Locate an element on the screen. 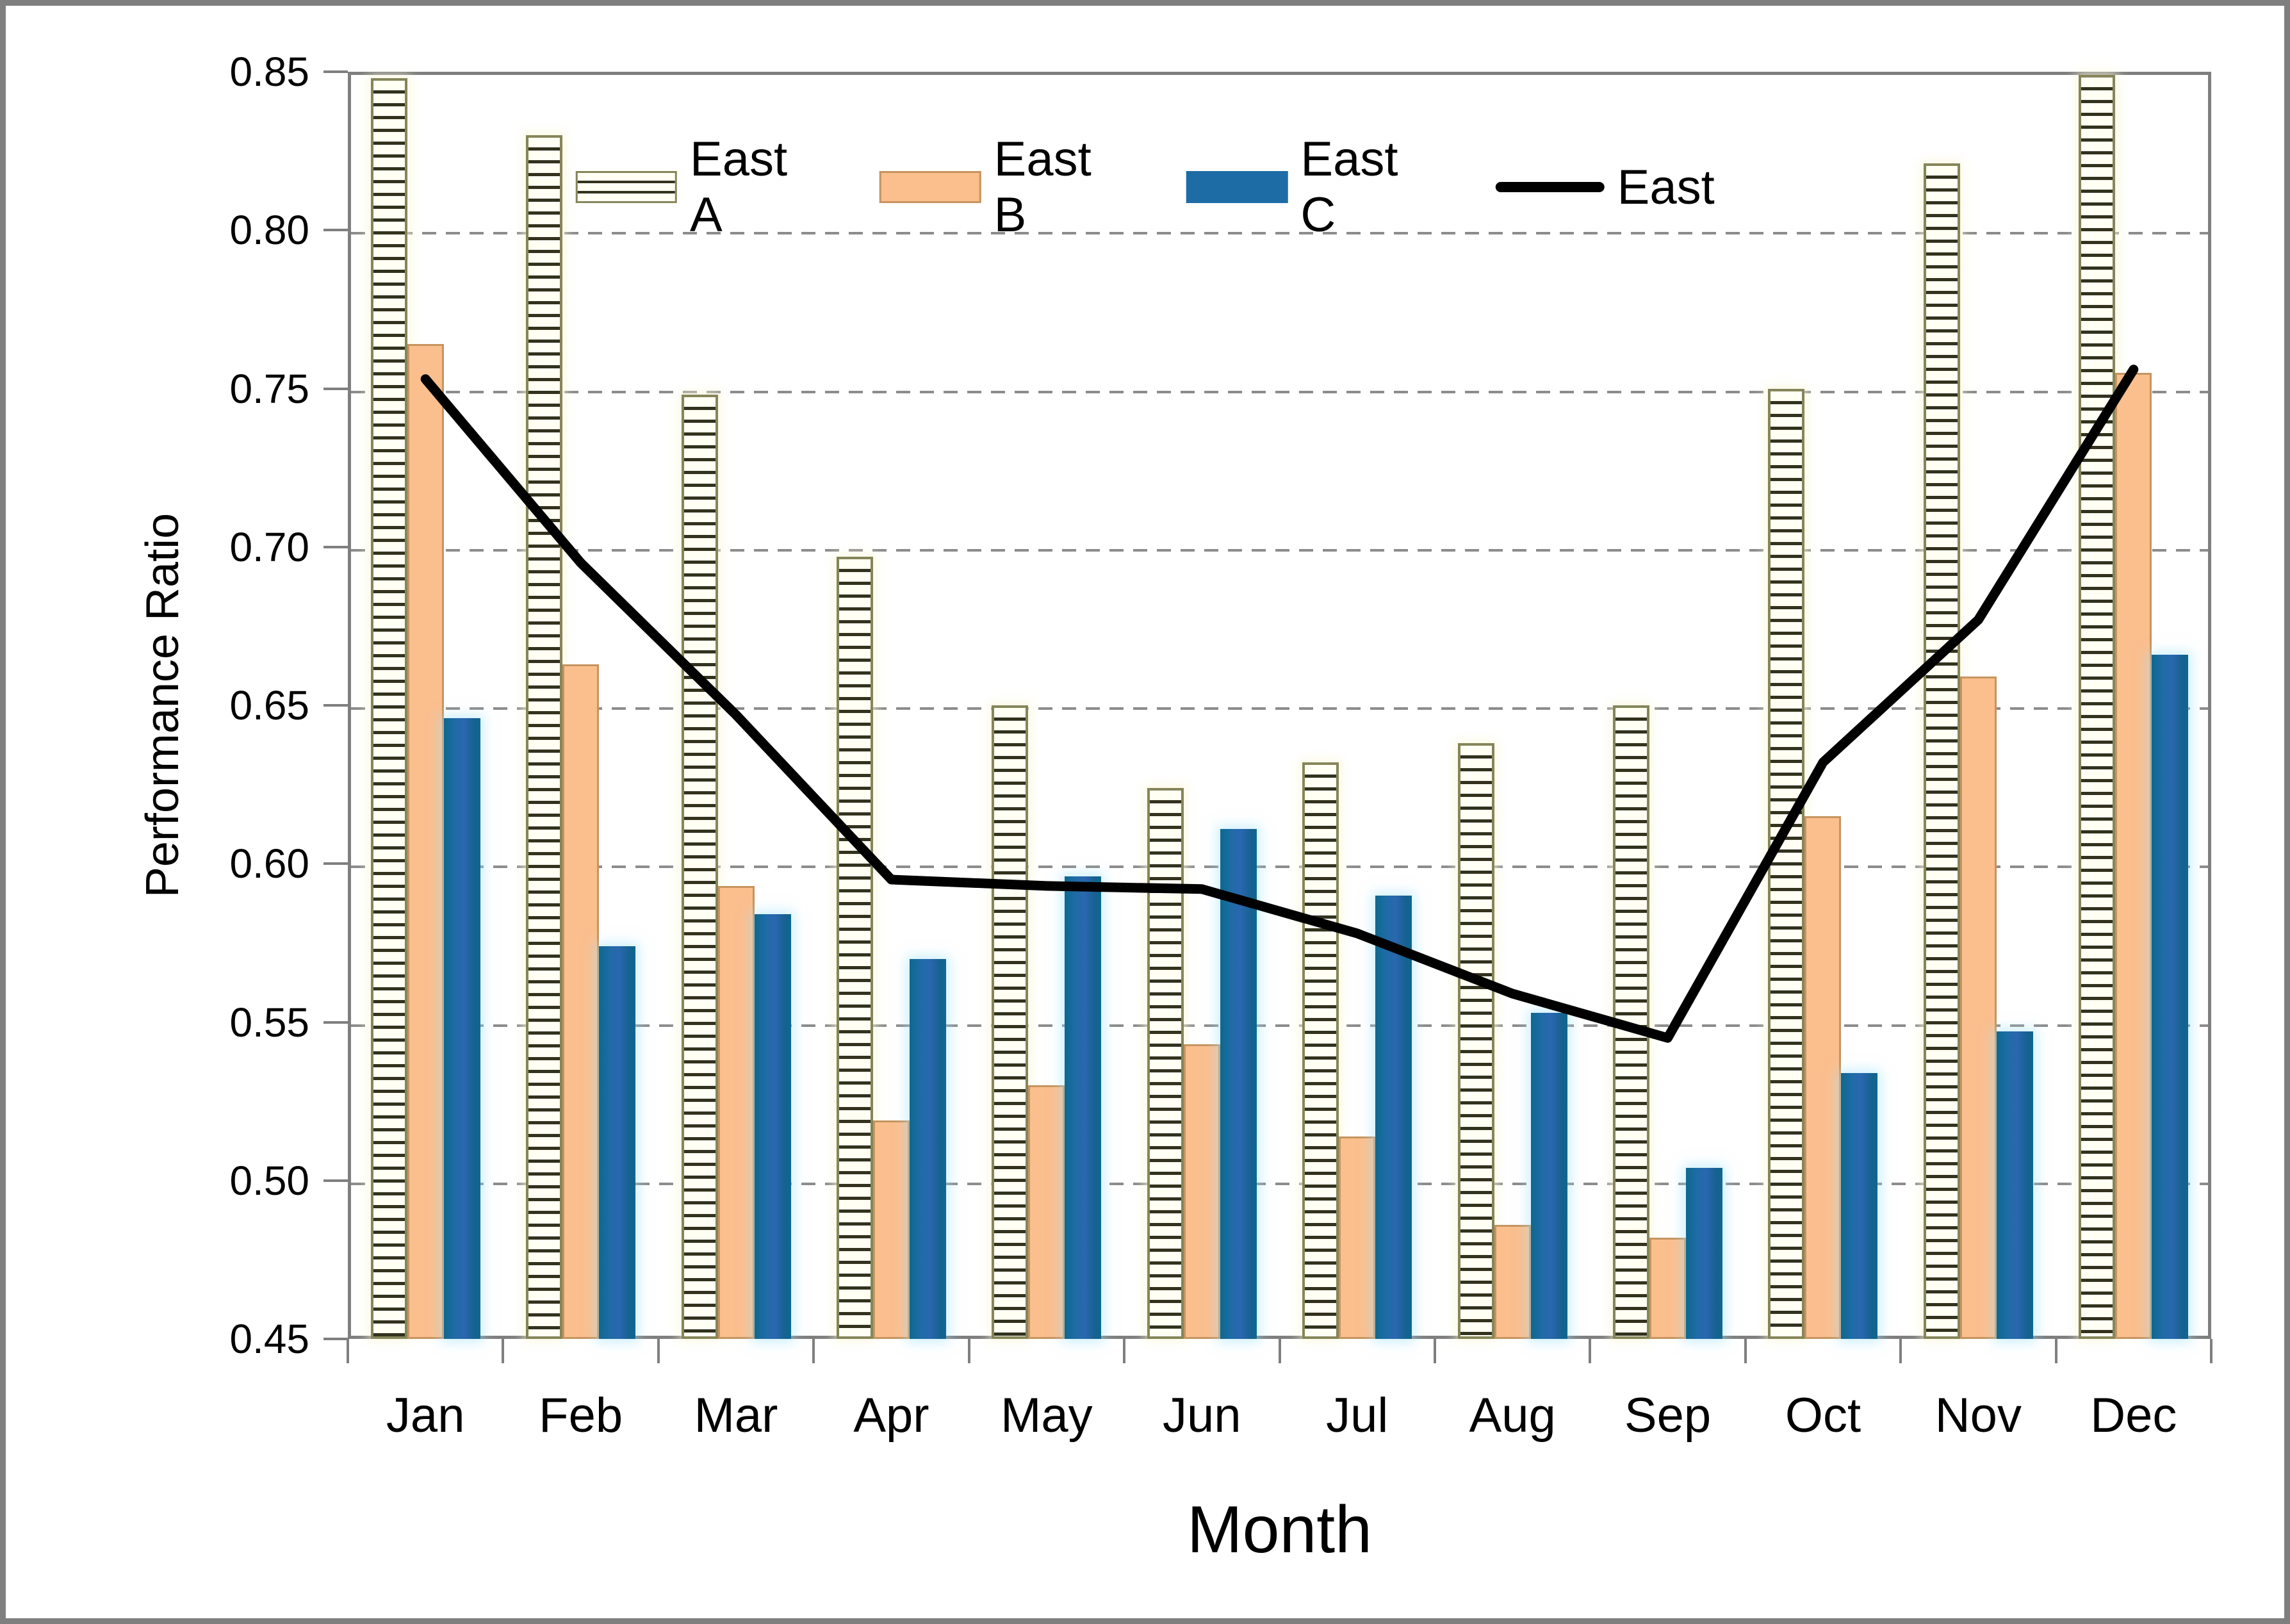 This screenshot has width=2290, height=1624. bar-east-b-nov is located at coordinates (1978, 1008).